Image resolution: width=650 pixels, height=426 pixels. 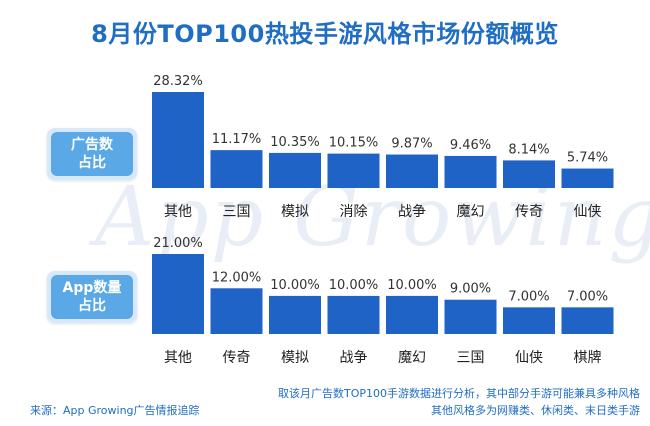 What do you see at coordinates (237, 212) in the screenshot?
I see `category-label-0-1: 三国` at bounding box center [237, 212].